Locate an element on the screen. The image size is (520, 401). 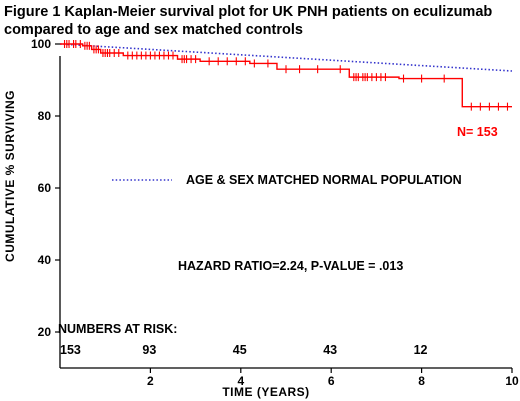
numbers-at-risk-title: NUMBERS AT RISK: is located at coordinates (117, 329).